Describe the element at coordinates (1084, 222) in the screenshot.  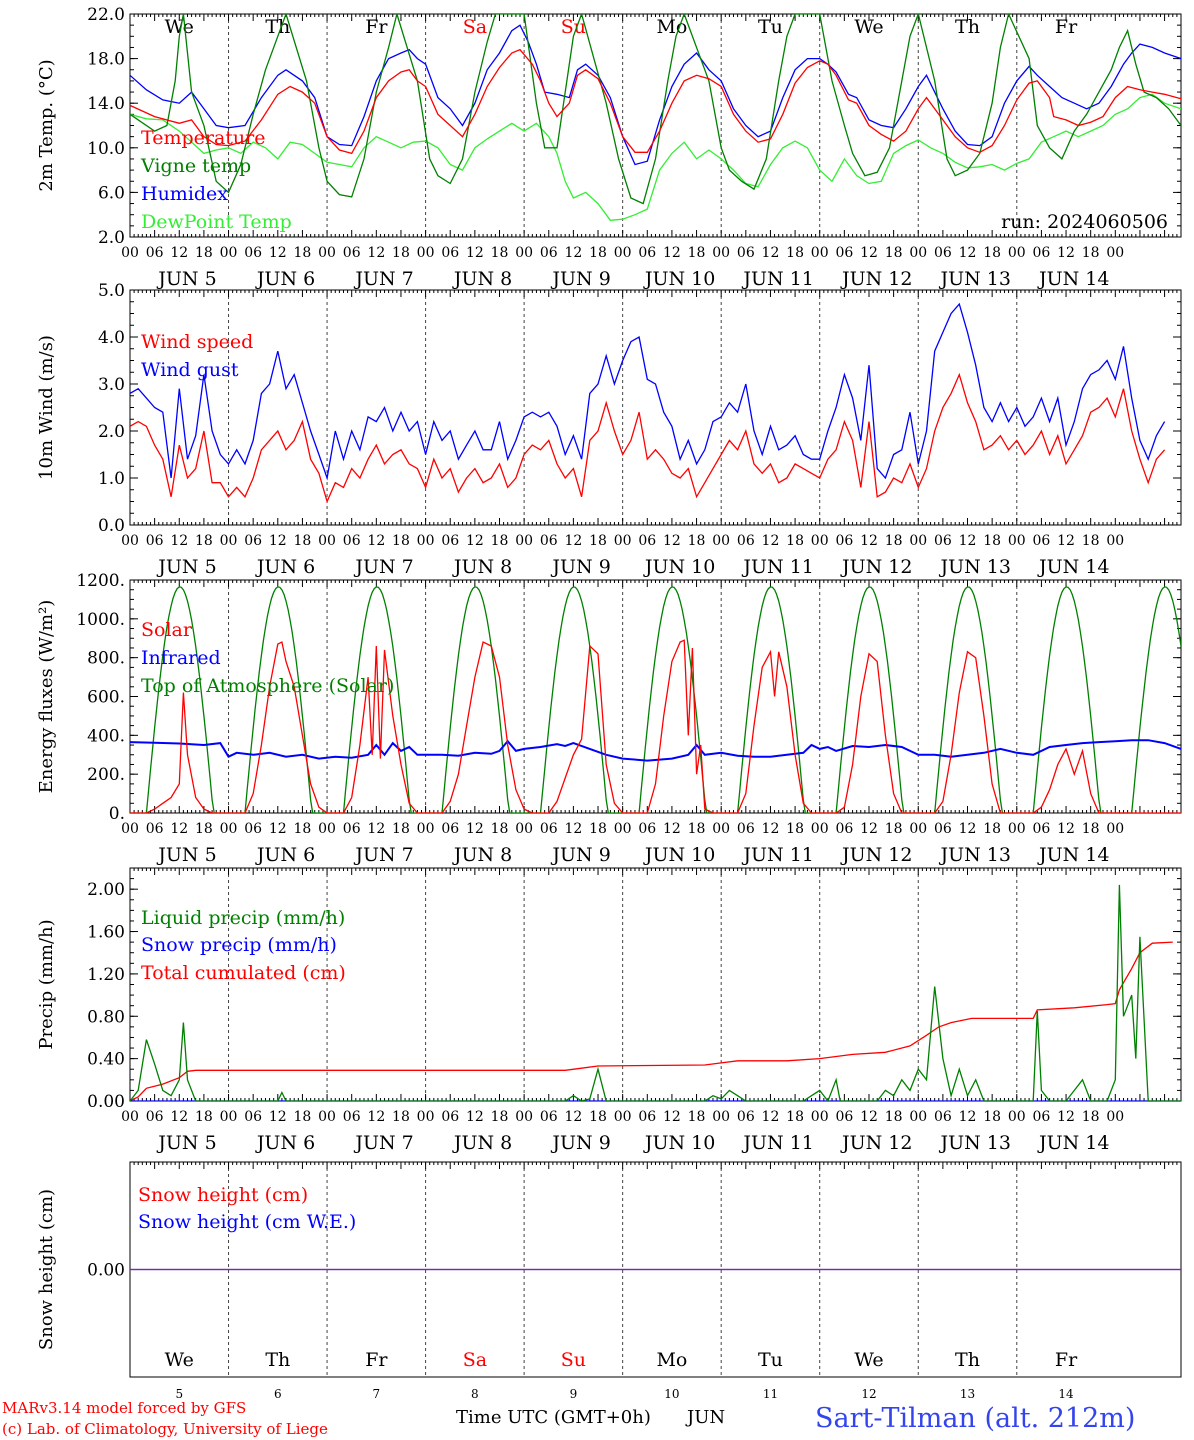
I see `run-label: run: 2024060506` at that location.